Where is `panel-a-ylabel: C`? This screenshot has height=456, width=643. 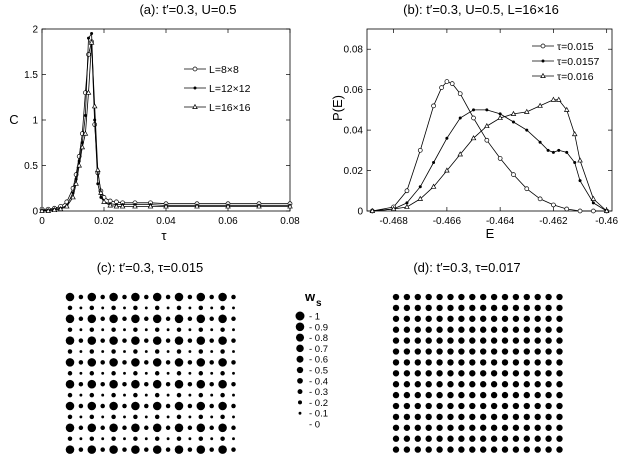 panel-a-ylabel: C is located at coordinates (13, 119).